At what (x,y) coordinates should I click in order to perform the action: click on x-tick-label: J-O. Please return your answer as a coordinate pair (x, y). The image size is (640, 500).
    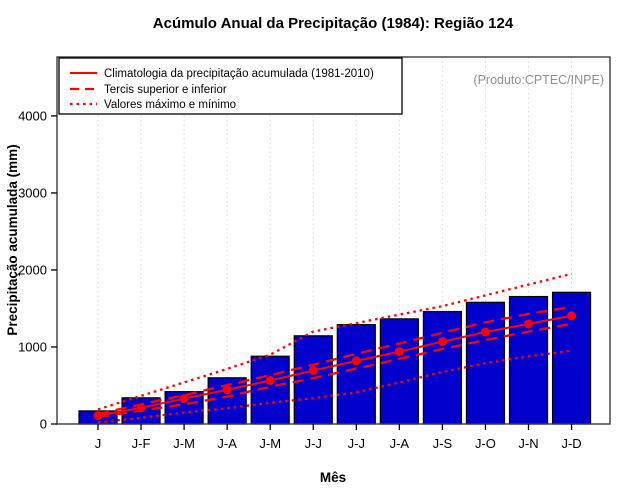
    Looking at the image, I should click on (485, 443).